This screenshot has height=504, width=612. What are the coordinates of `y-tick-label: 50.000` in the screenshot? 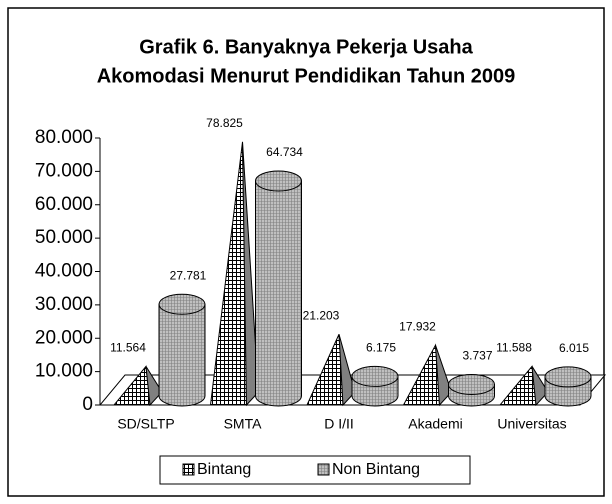 It's located at (64, 237).